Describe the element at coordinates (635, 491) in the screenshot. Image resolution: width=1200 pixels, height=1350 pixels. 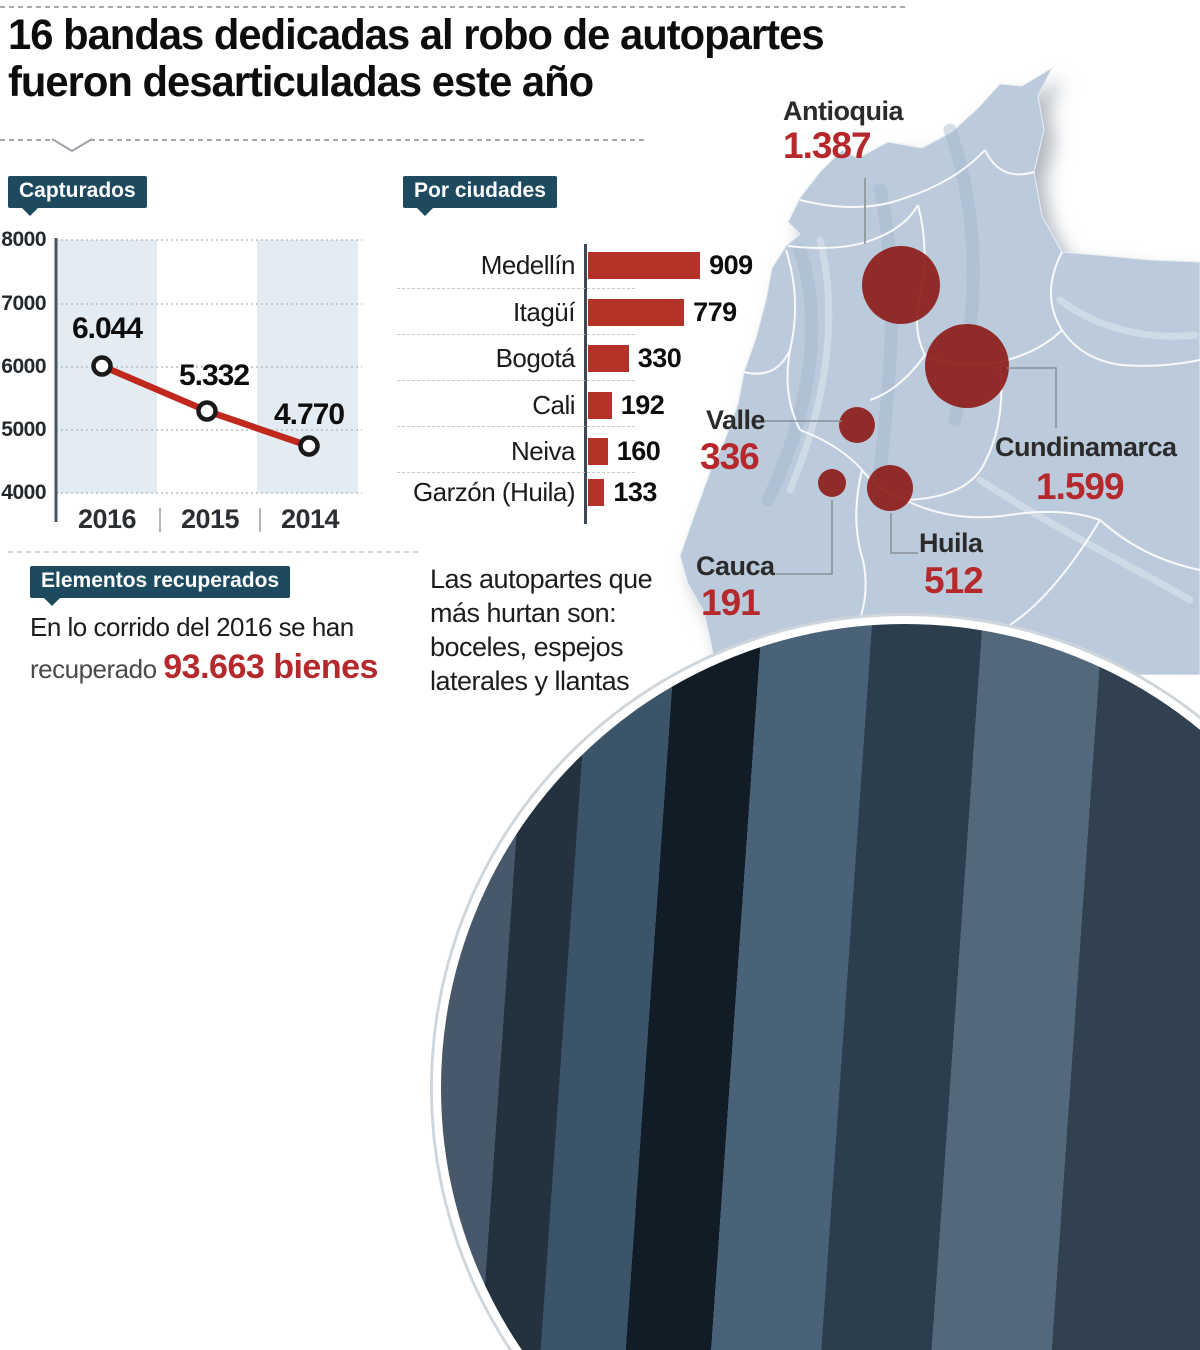
I see `bar-value: 133` at that location.